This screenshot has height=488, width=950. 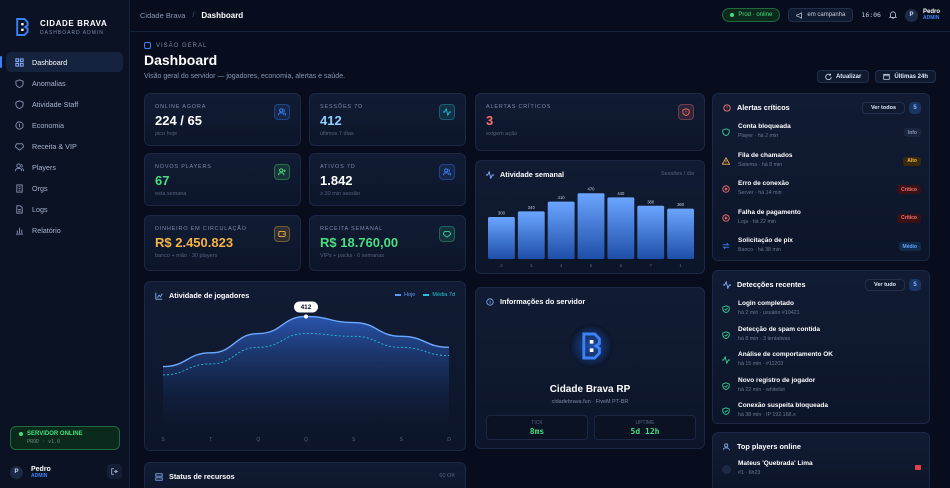 I want to click on weekly-bar-chart: 300 2 340 3 410 4 470 5 440 6 380 7 360 1, so click(x=591, y=227).